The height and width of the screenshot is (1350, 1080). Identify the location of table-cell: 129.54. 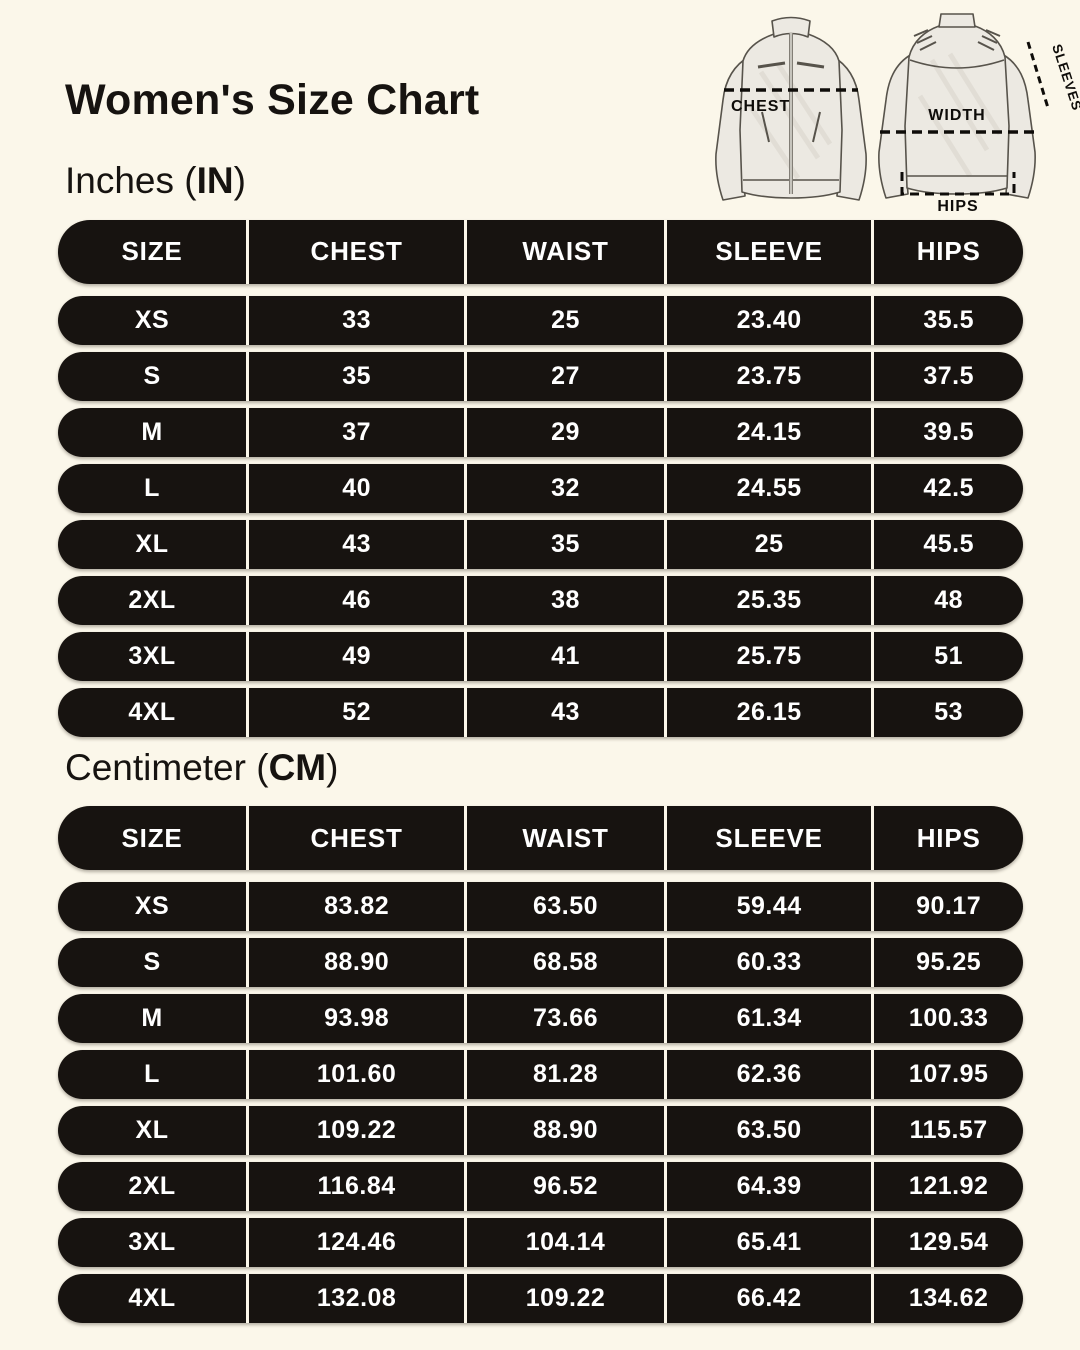
(948, 1242).